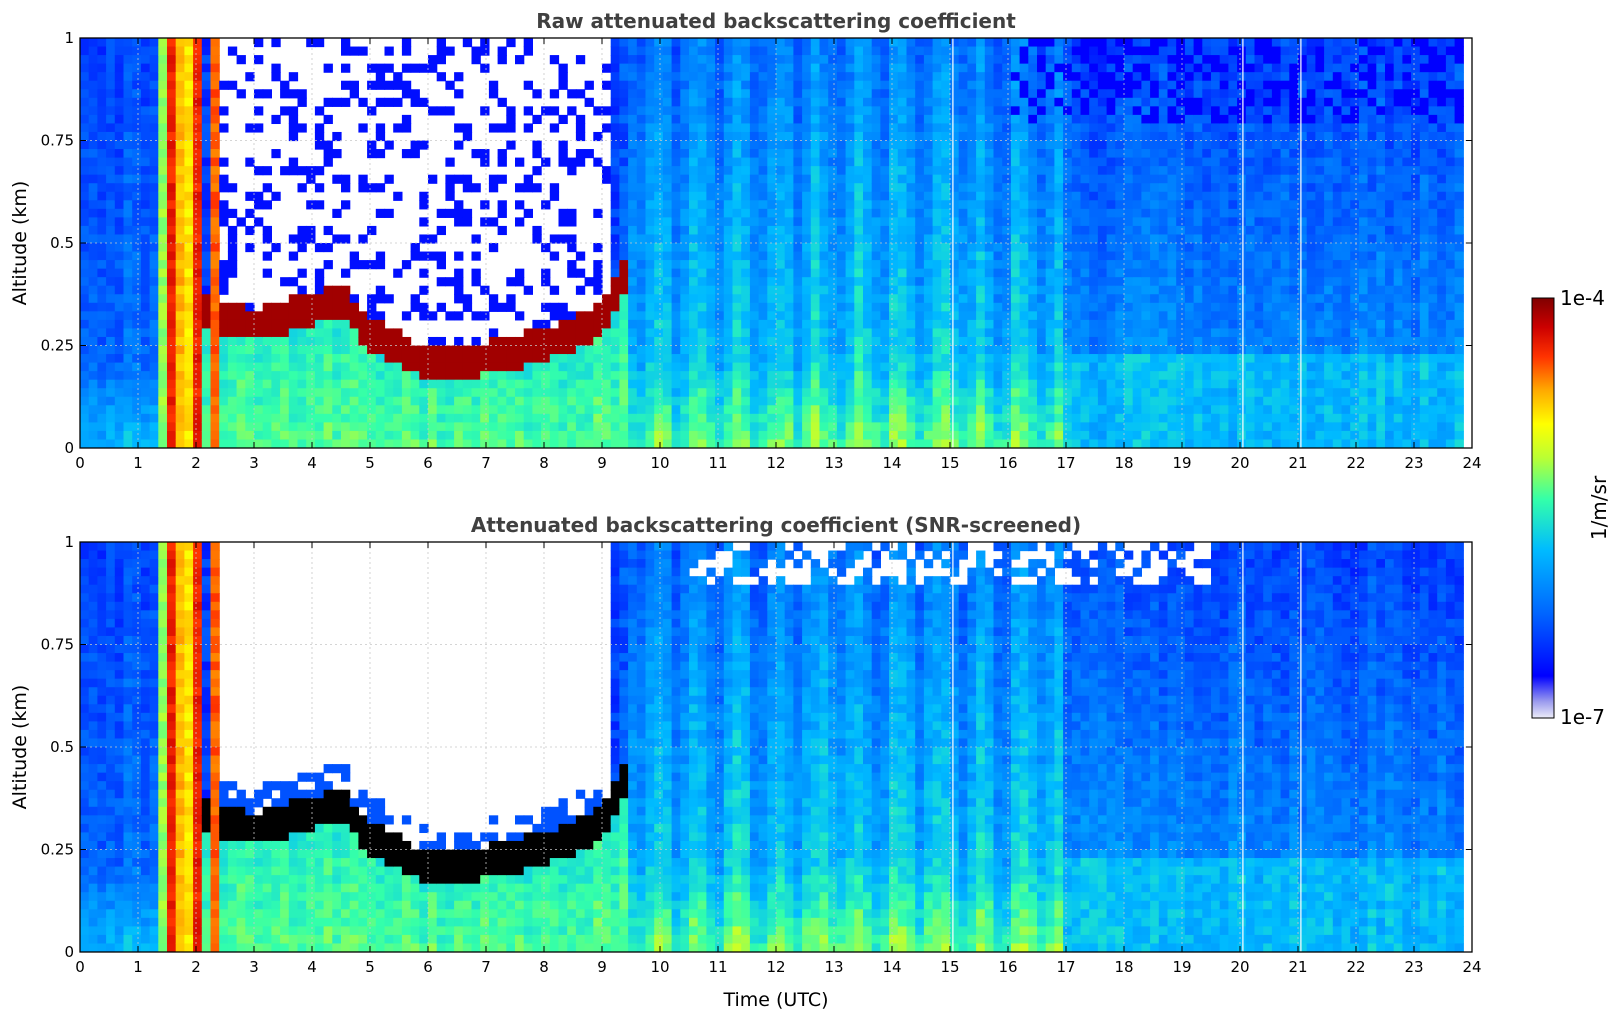 This screenshot has width=1621, height=1024. Describe the element at coordinates (1599, 507) in the screenshot. I see `colorbar-units-label: 1/m/sr` at that location.